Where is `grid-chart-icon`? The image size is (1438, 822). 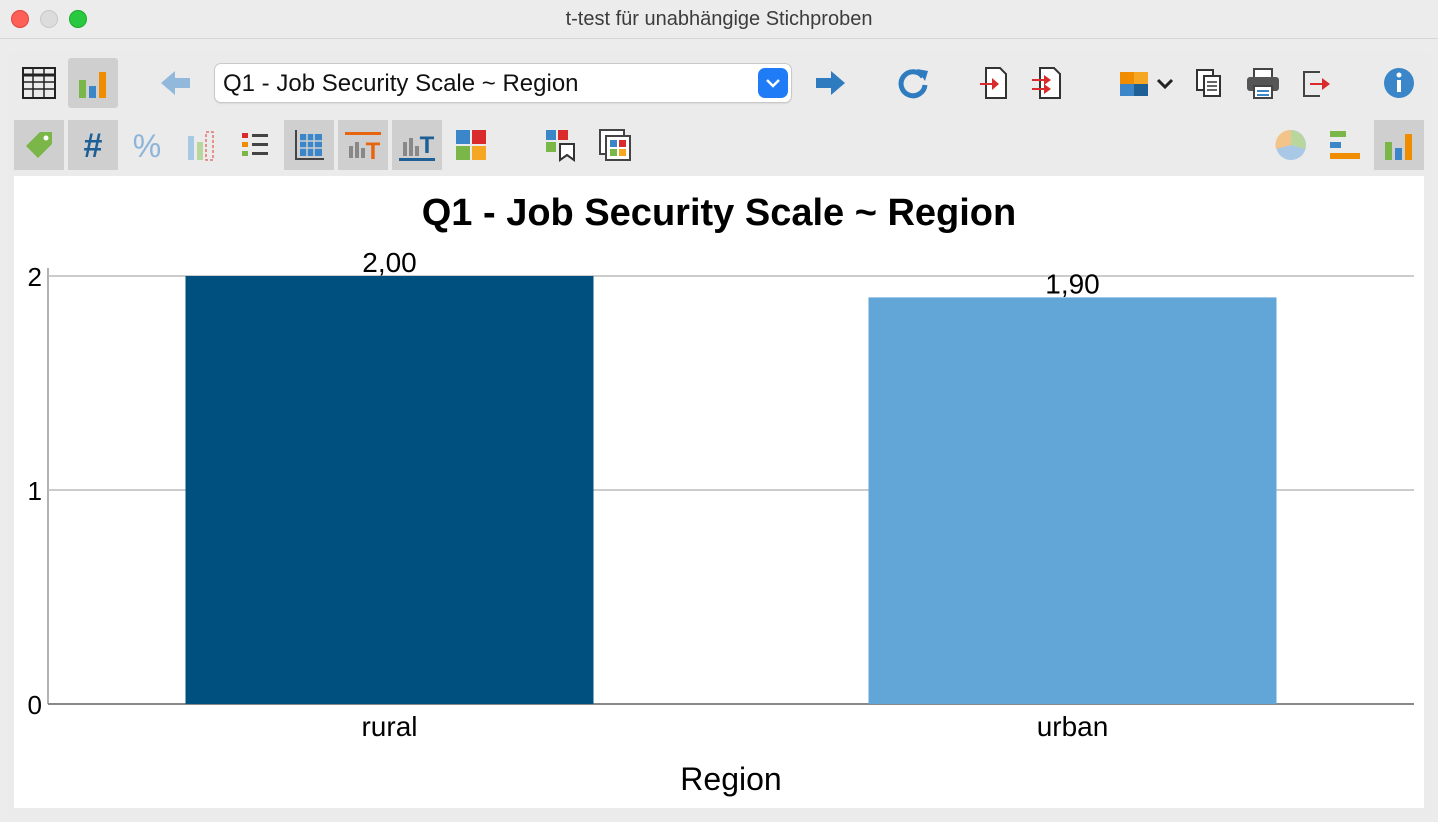
grid-chart-icon is located at coordinates (309, 145).